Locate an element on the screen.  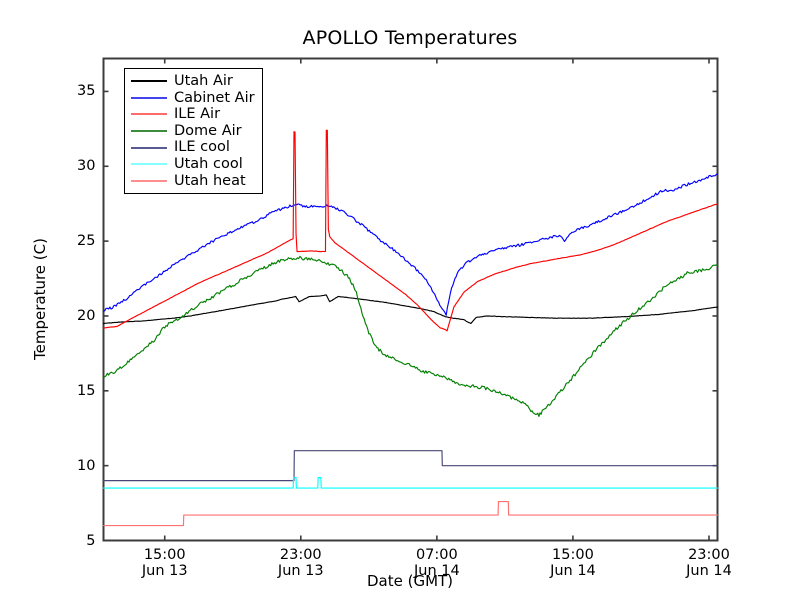
legend-item: Dome Air is located at coordinates (193, 131).